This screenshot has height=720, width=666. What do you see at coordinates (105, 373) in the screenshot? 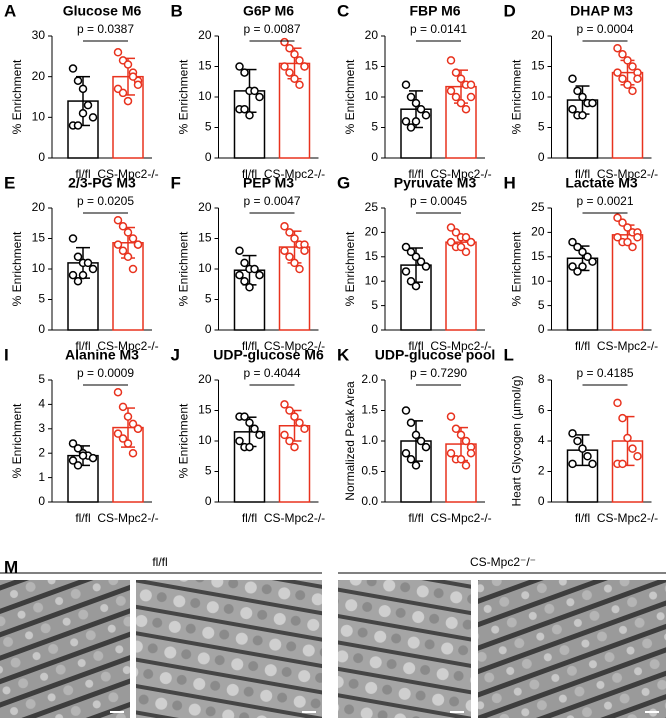
I see `annotation: p = 0.0009` at bounding box center [105, 373].